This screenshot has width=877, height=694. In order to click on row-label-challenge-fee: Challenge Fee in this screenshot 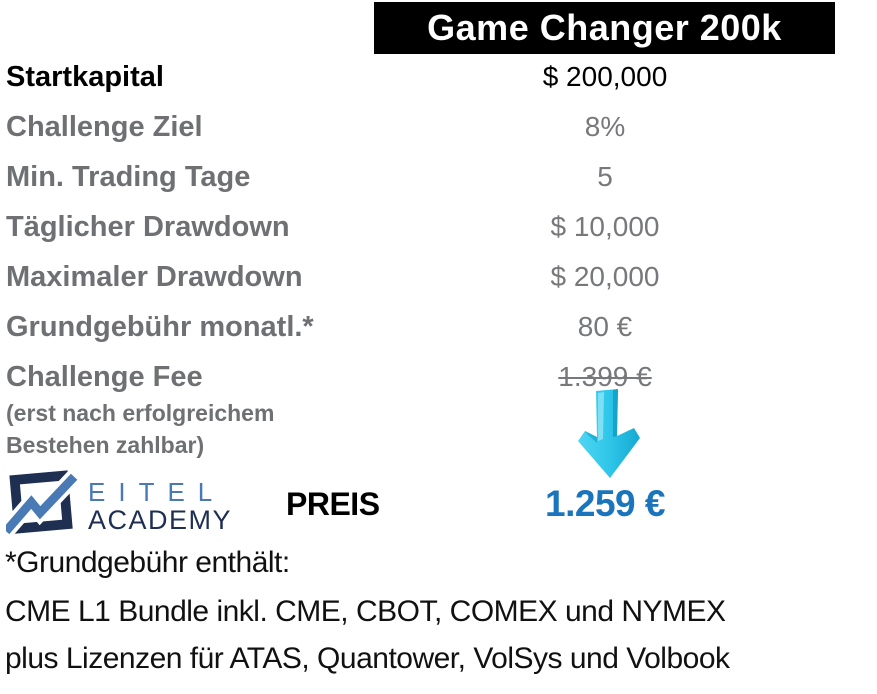, I will do `click(104, 377)`.